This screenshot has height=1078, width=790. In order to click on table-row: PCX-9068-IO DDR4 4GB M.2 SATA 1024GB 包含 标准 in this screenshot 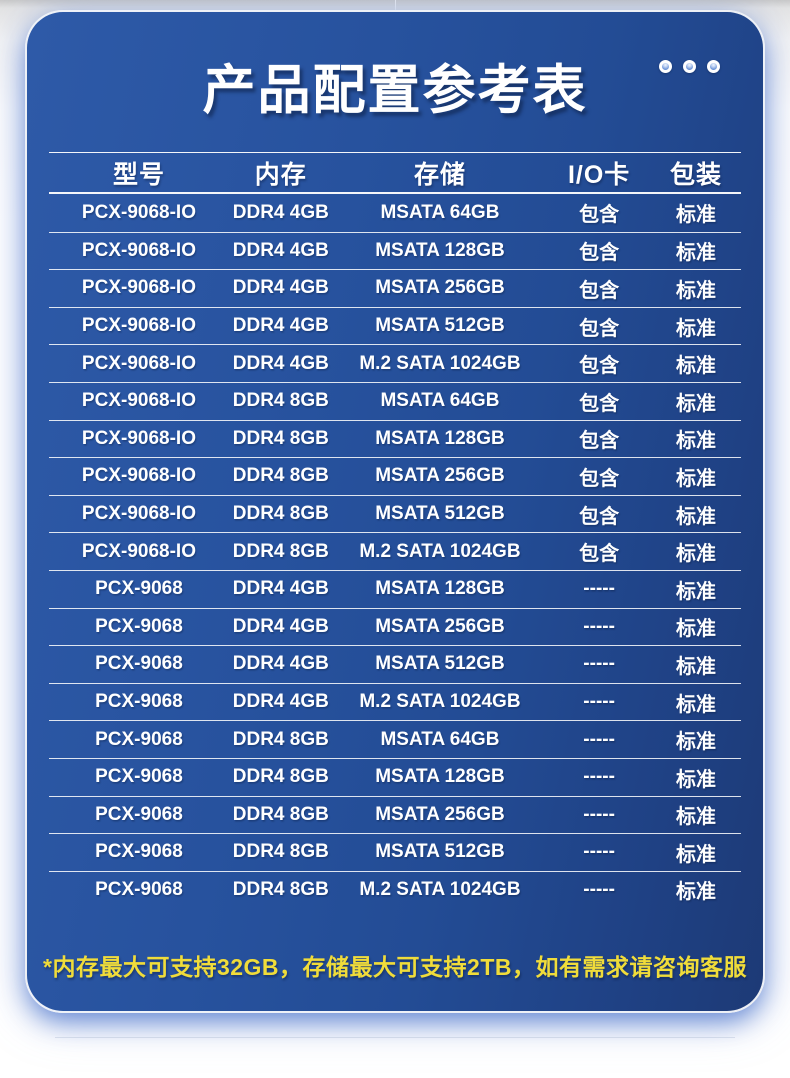, I will do `click(395, 363)`.